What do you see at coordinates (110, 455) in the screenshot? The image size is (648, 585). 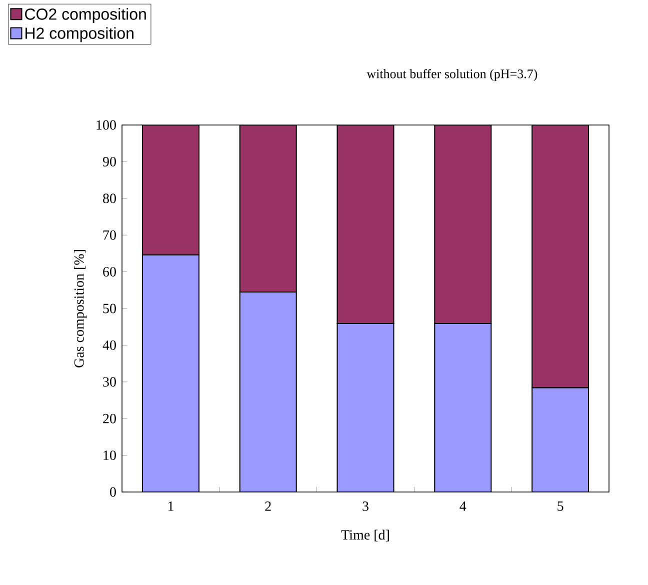 I see `y-tick-label: 10` at bounding box center [110, 455].